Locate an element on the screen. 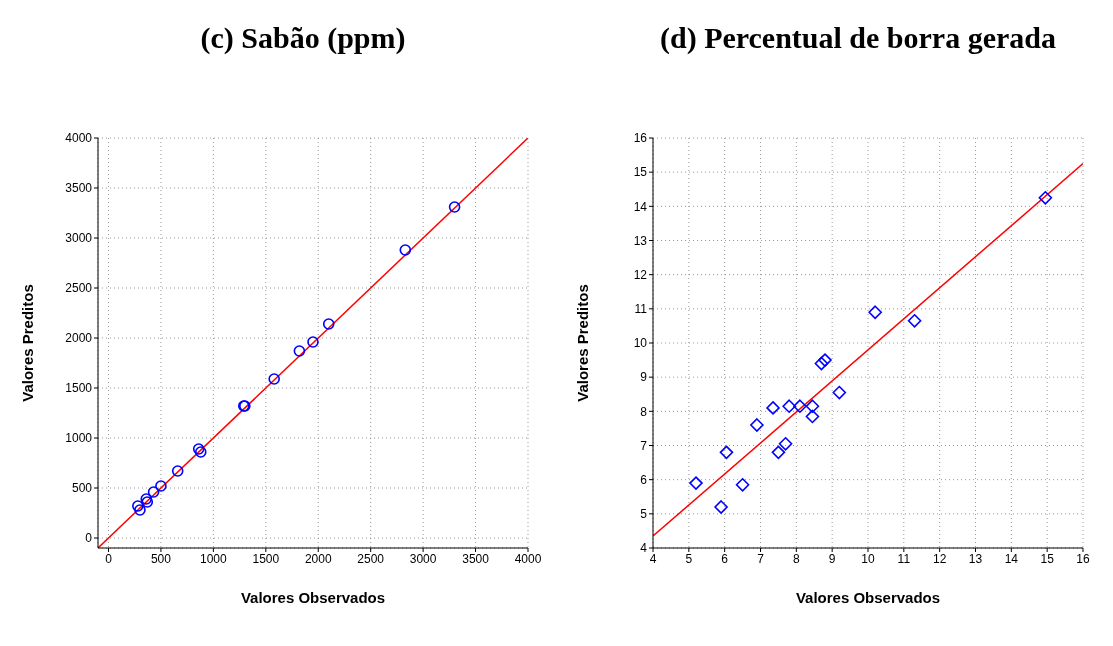 This screenshot has width=1113, height=646. x-tick-label: 16 is located at coordinates (1083, 558).